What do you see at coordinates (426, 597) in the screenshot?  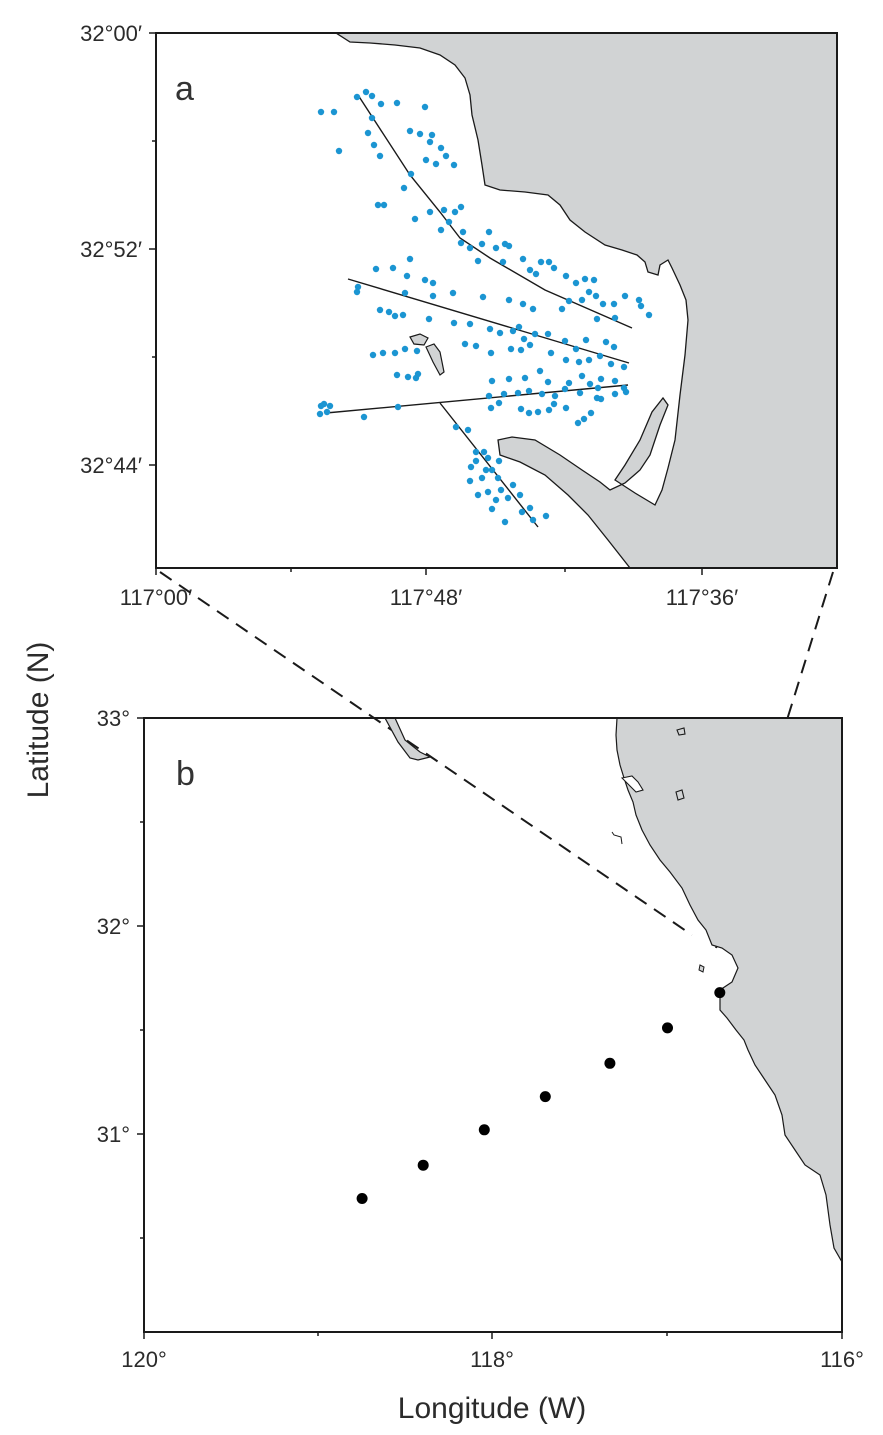 I see `panel-a-x-tick-label-2: 117°48′` at bounding box center [426, 597].